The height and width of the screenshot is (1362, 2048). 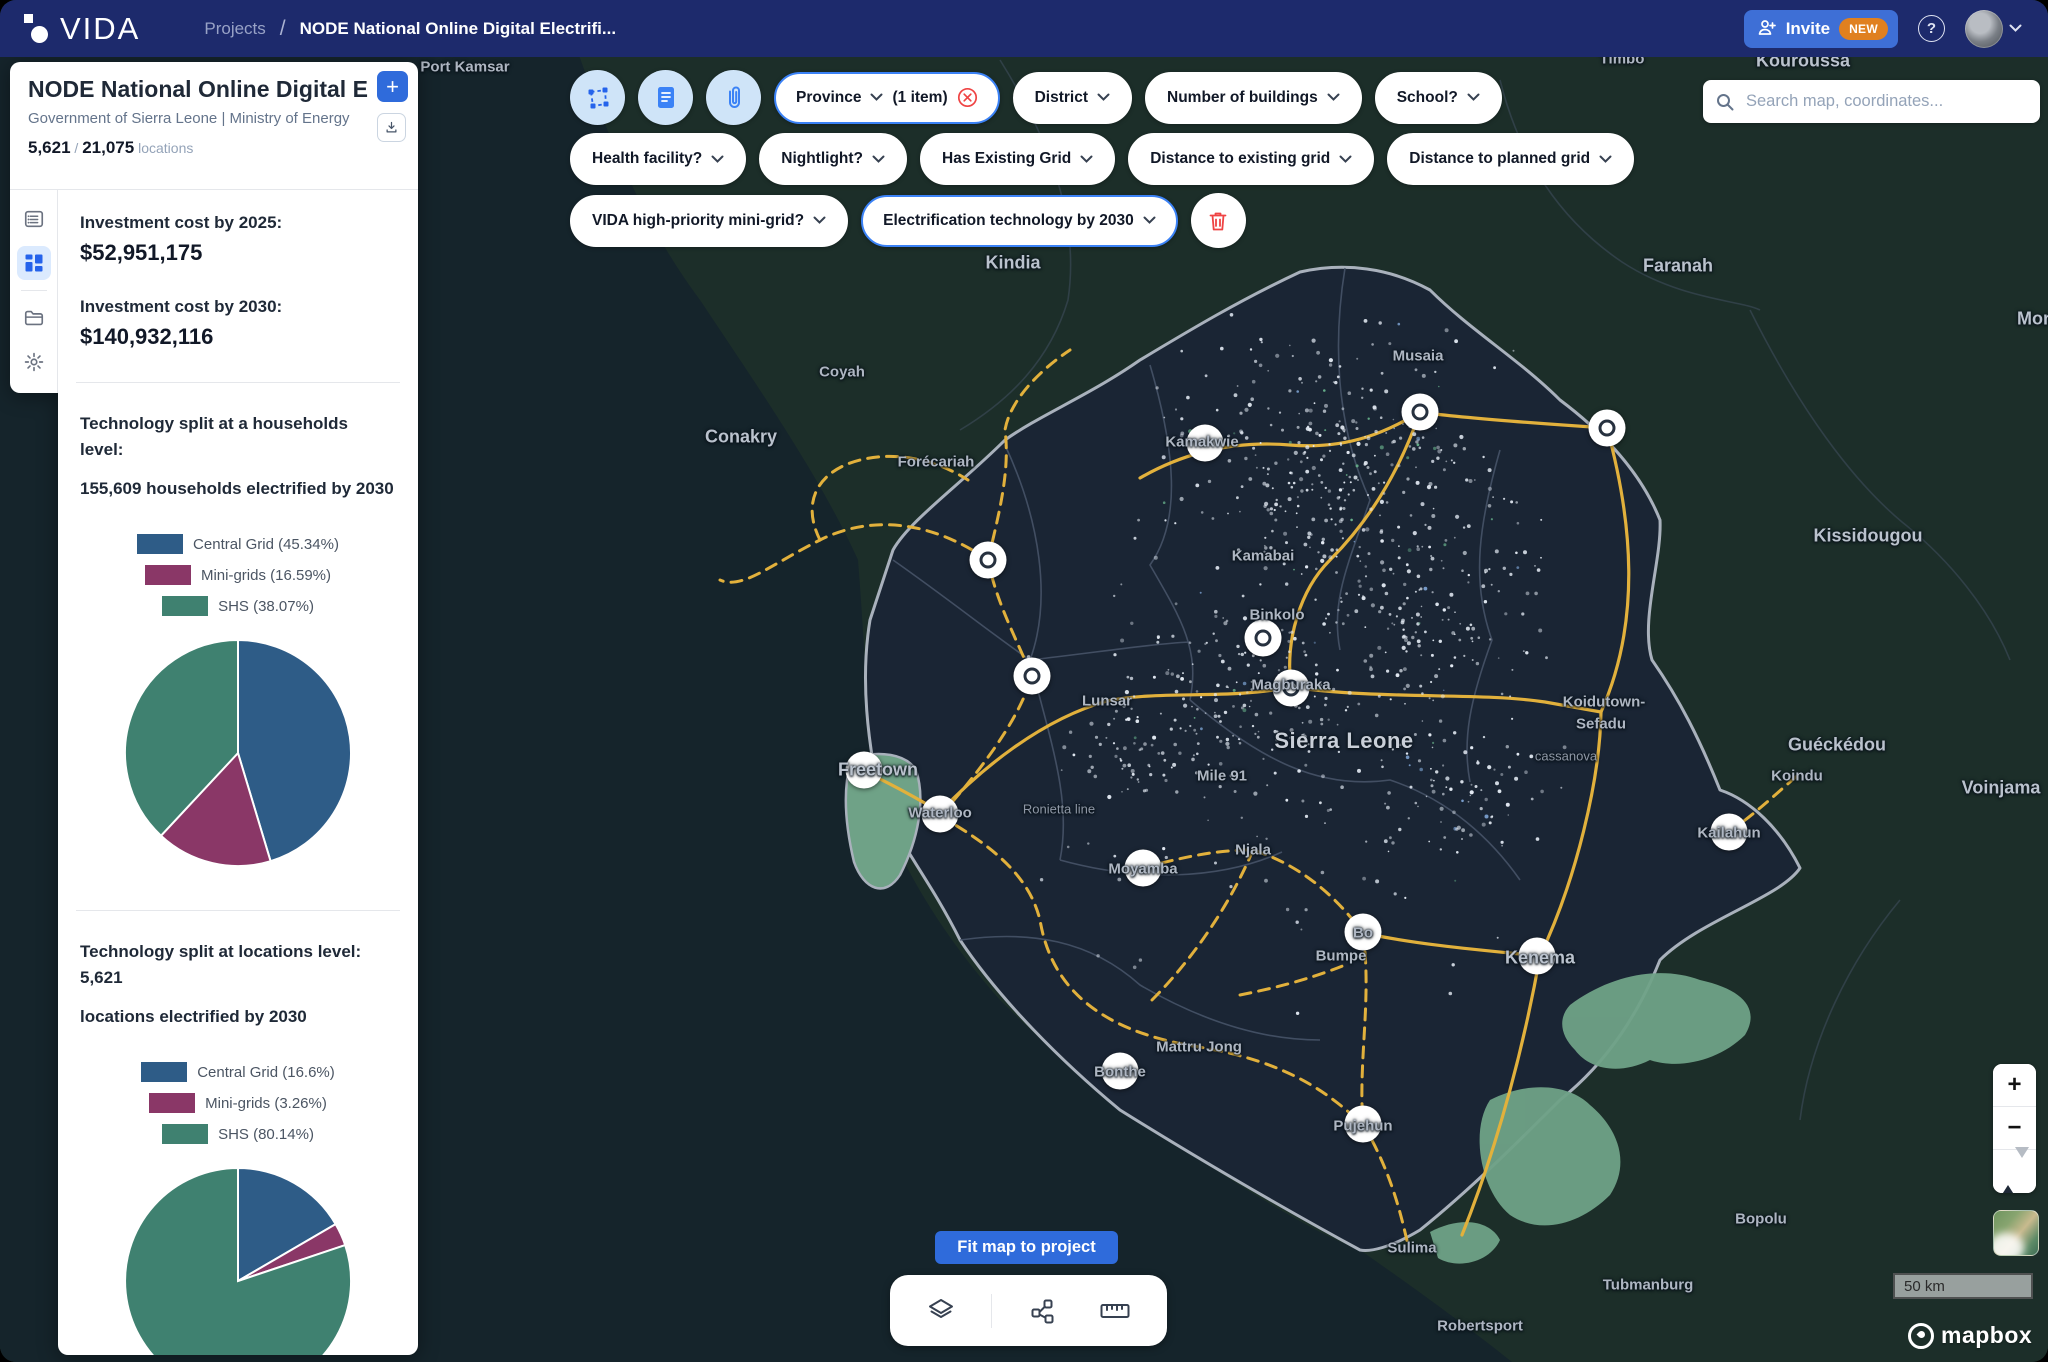 I want to click on share-button, so click(x=1043, y=1311).